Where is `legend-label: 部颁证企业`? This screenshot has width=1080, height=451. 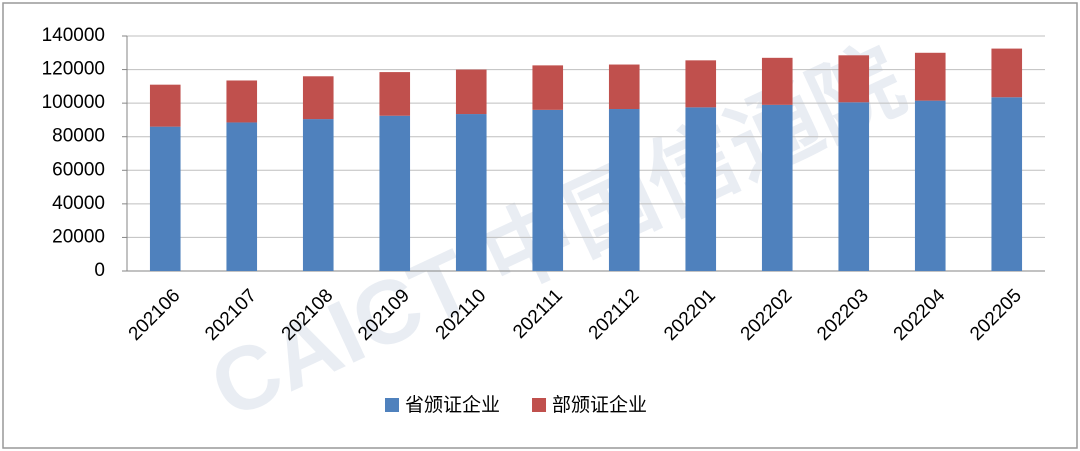
legend-label: 部颁证企业 is located at coordinates (599, 405).